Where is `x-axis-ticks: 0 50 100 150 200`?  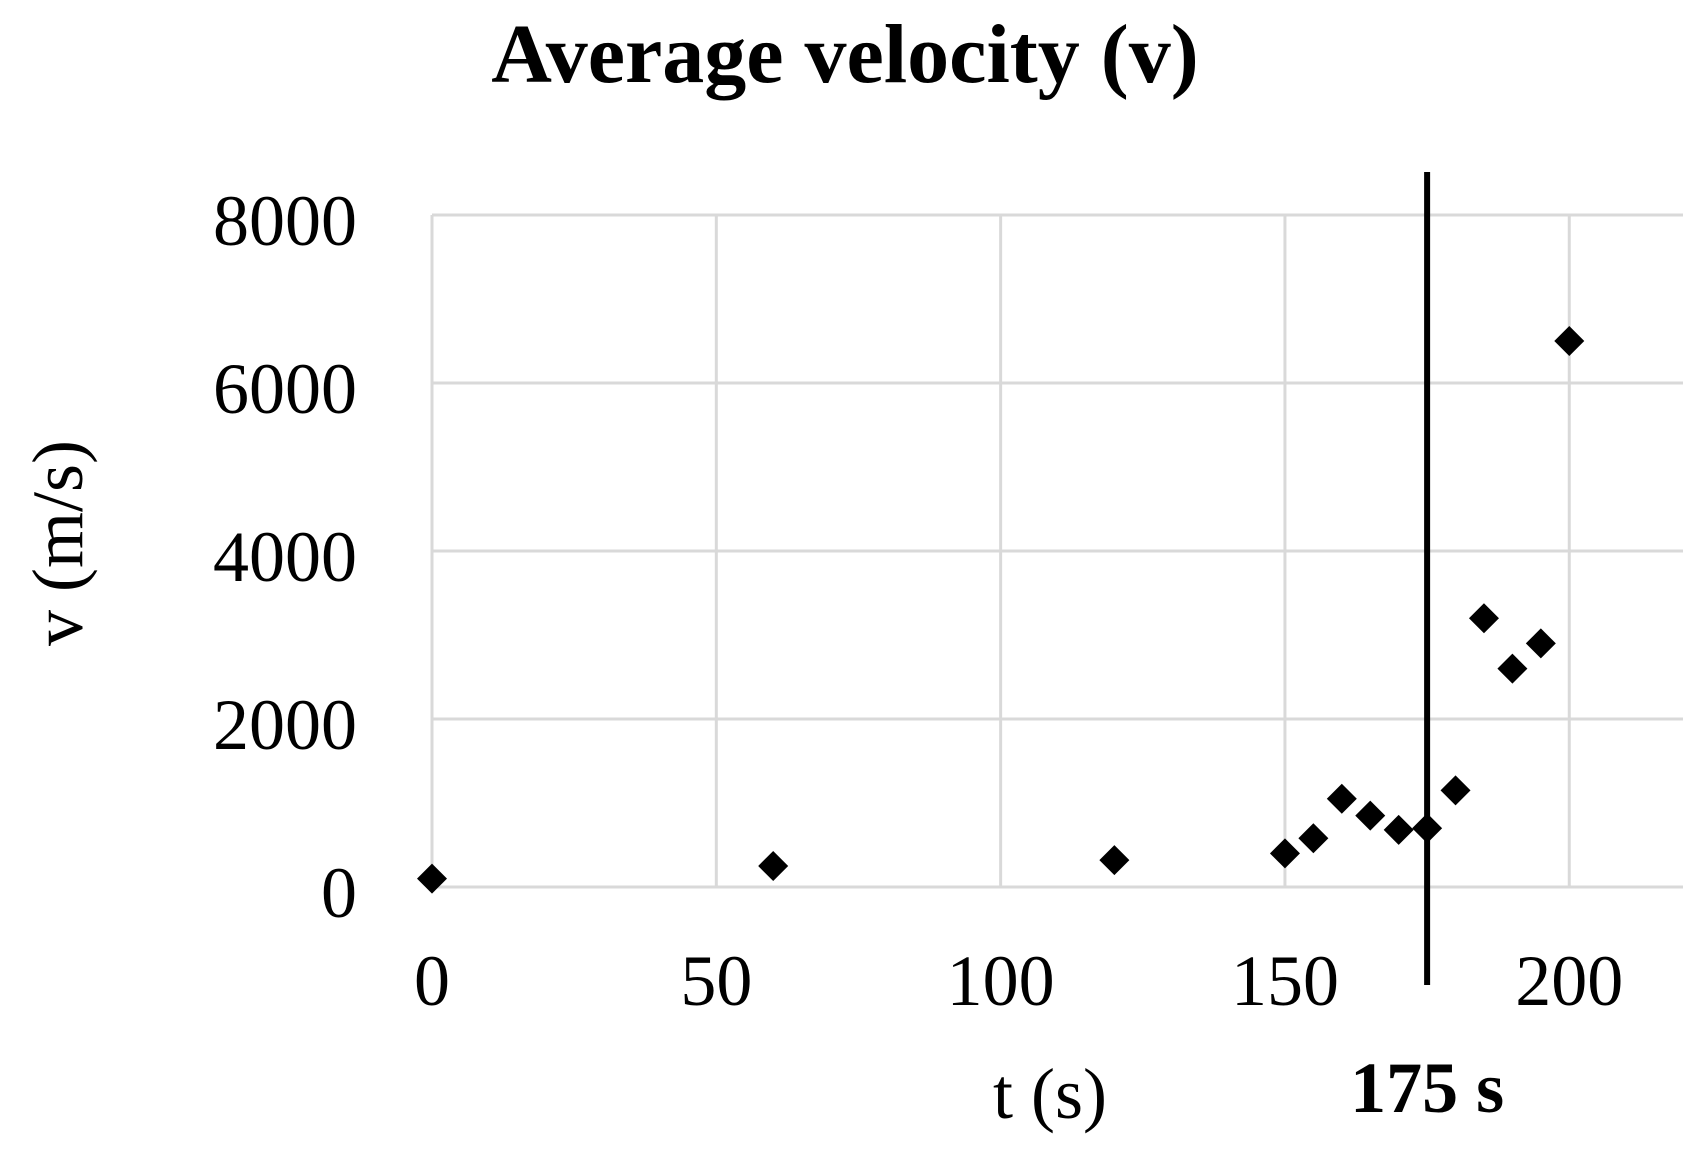 x-axis-ticks: 0 50 100 150 200 is located at coordinates (1018, 981).